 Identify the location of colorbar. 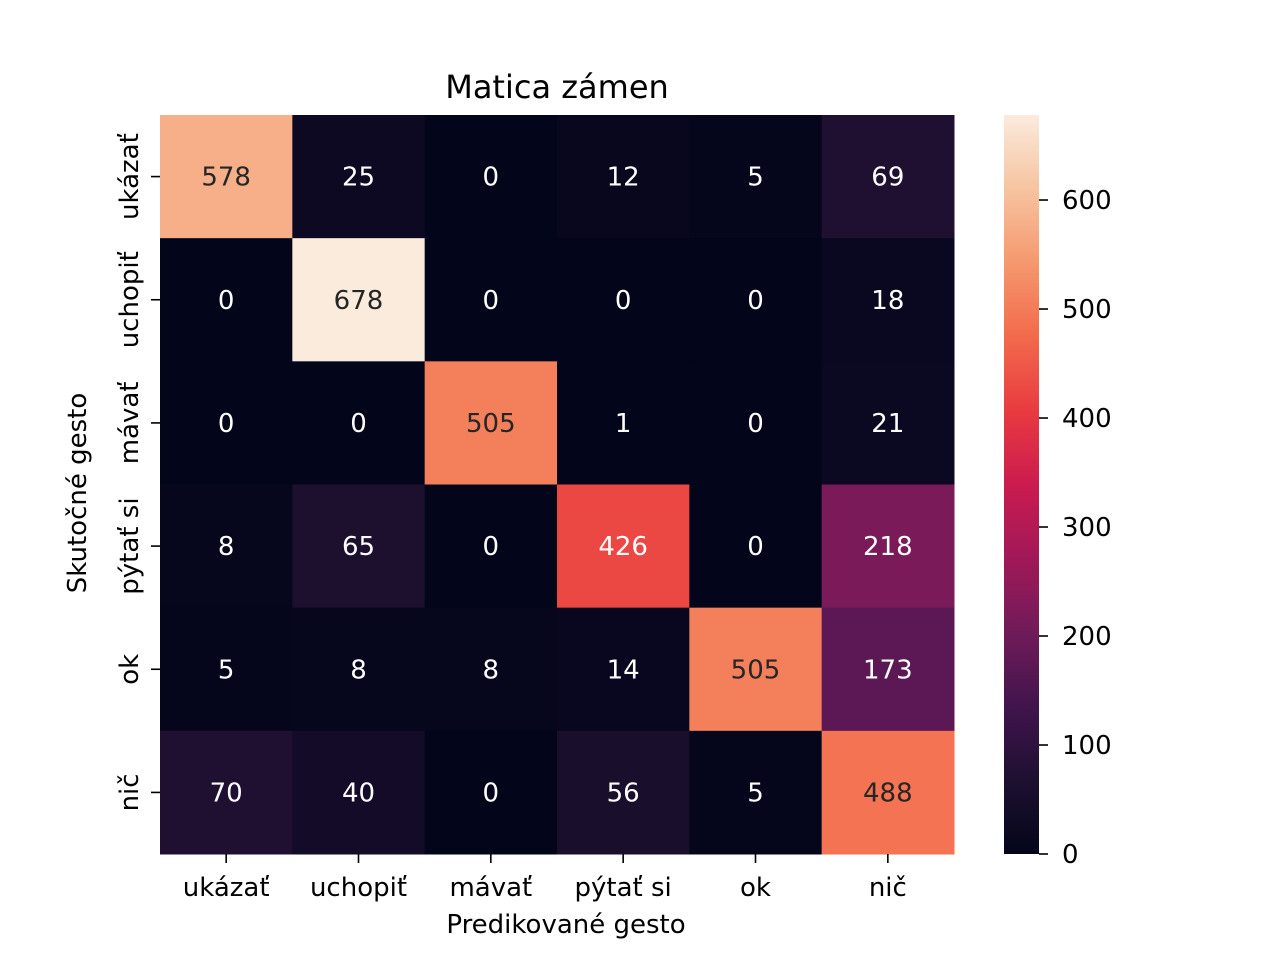
(1021, 484).